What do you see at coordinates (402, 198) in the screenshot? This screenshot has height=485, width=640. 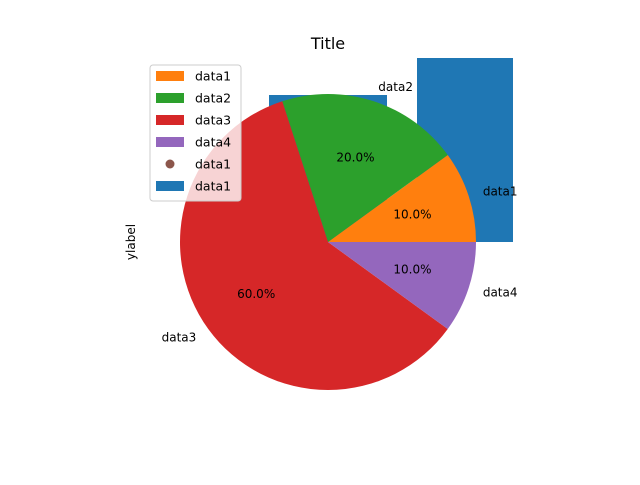 I see `pie-slice-data1` at bounding box center [402, 198].